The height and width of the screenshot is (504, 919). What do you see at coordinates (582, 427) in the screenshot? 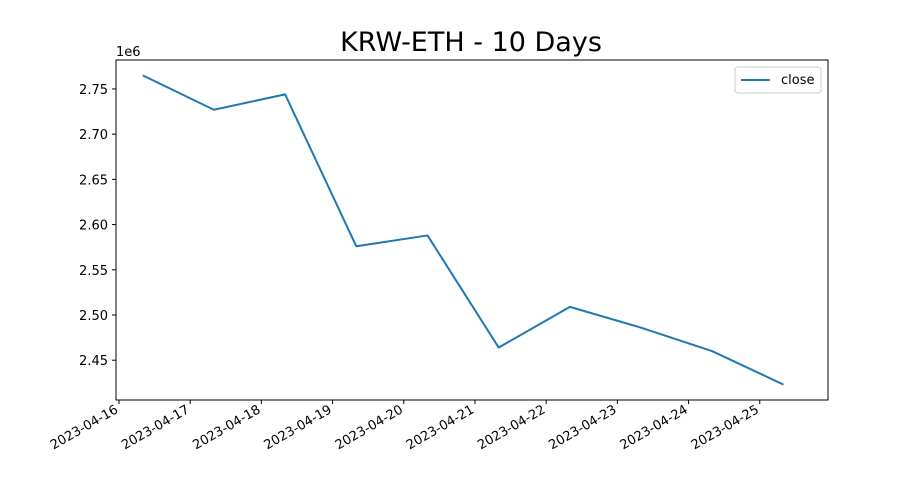
I see `x-tick-label: 2023-04-23` at bounding box center [582, 427].